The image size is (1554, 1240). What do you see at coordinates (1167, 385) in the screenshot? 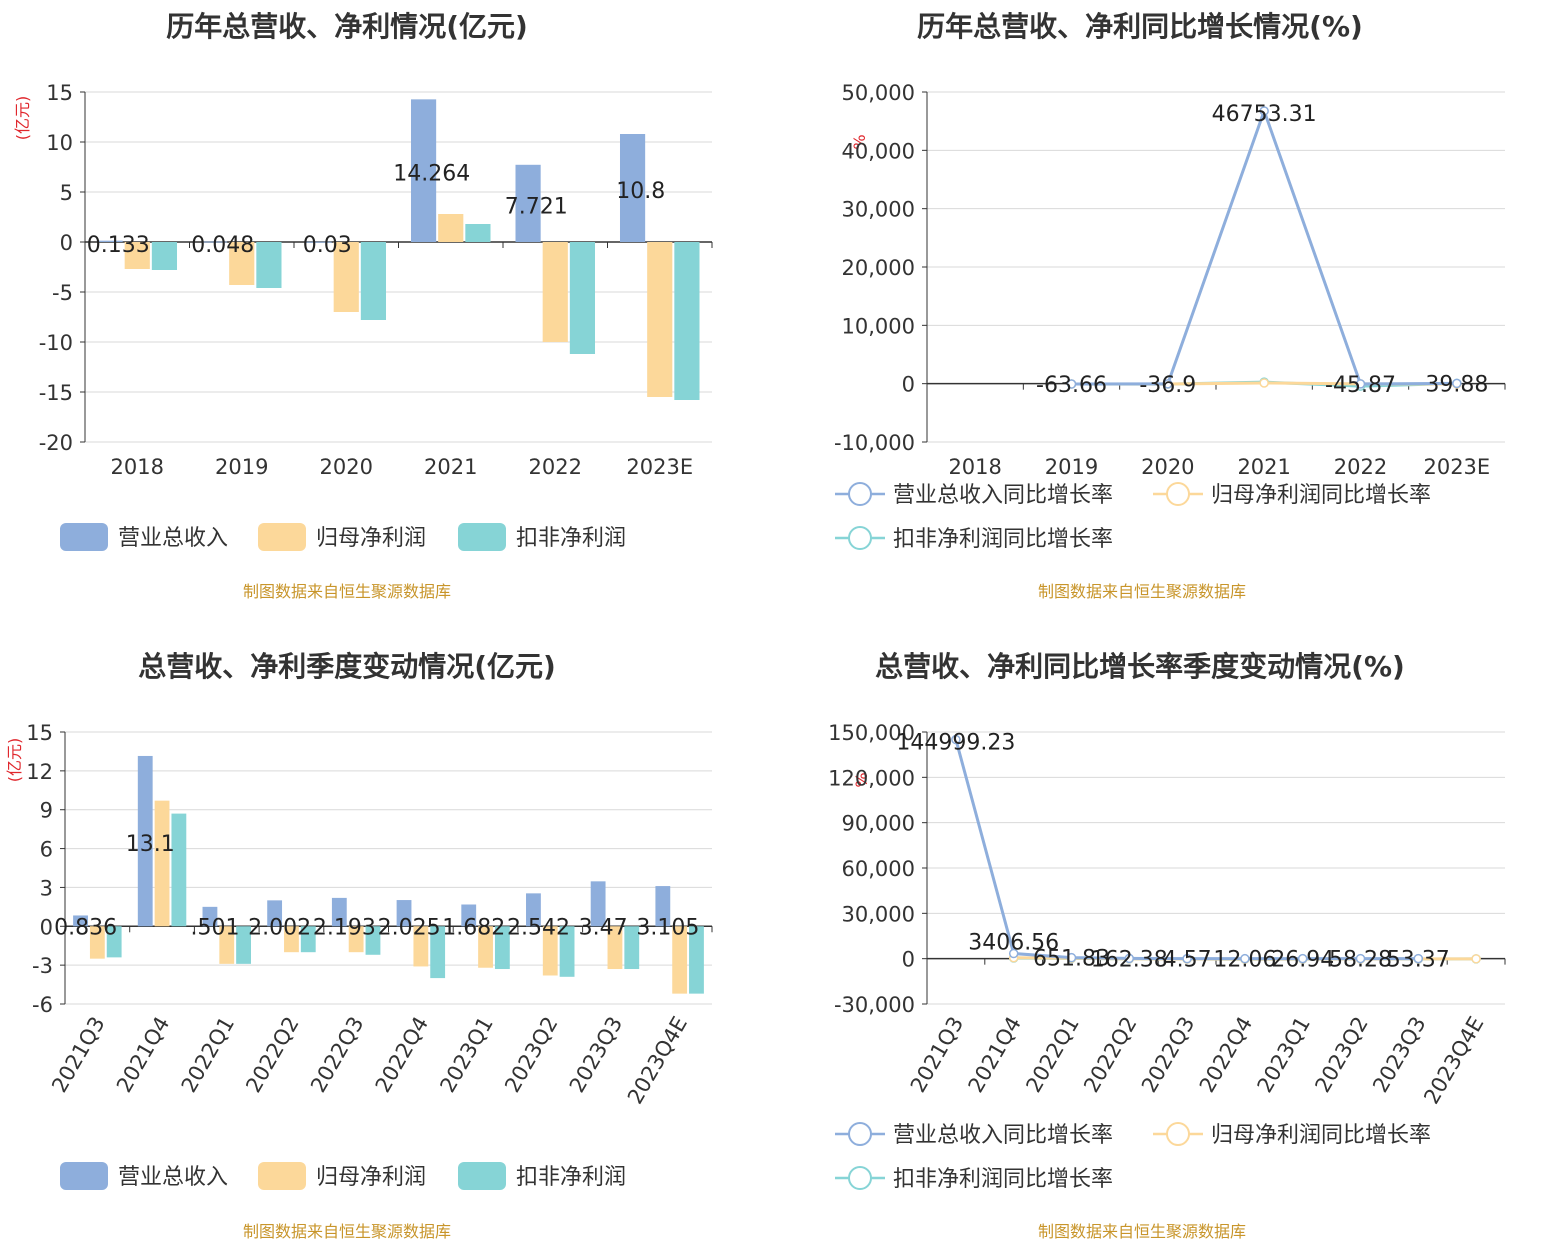
I see `data-label: -36.9` at bounding box center [1167, 385].